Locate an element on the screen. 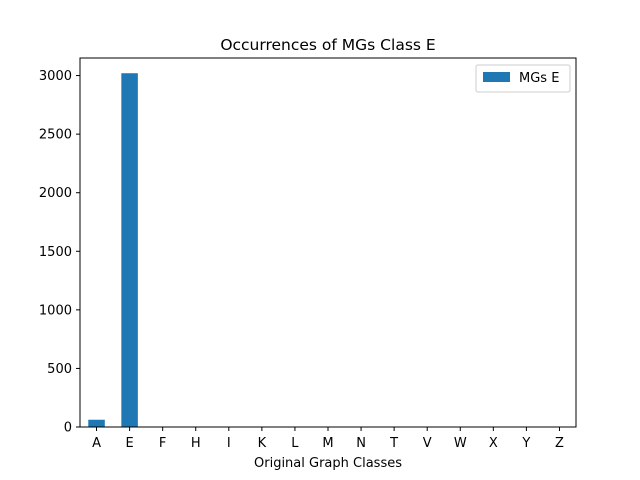 The width and height of the screenshot is (640, 480). x-tick-label-H: H is located at coordinates (196, 443).